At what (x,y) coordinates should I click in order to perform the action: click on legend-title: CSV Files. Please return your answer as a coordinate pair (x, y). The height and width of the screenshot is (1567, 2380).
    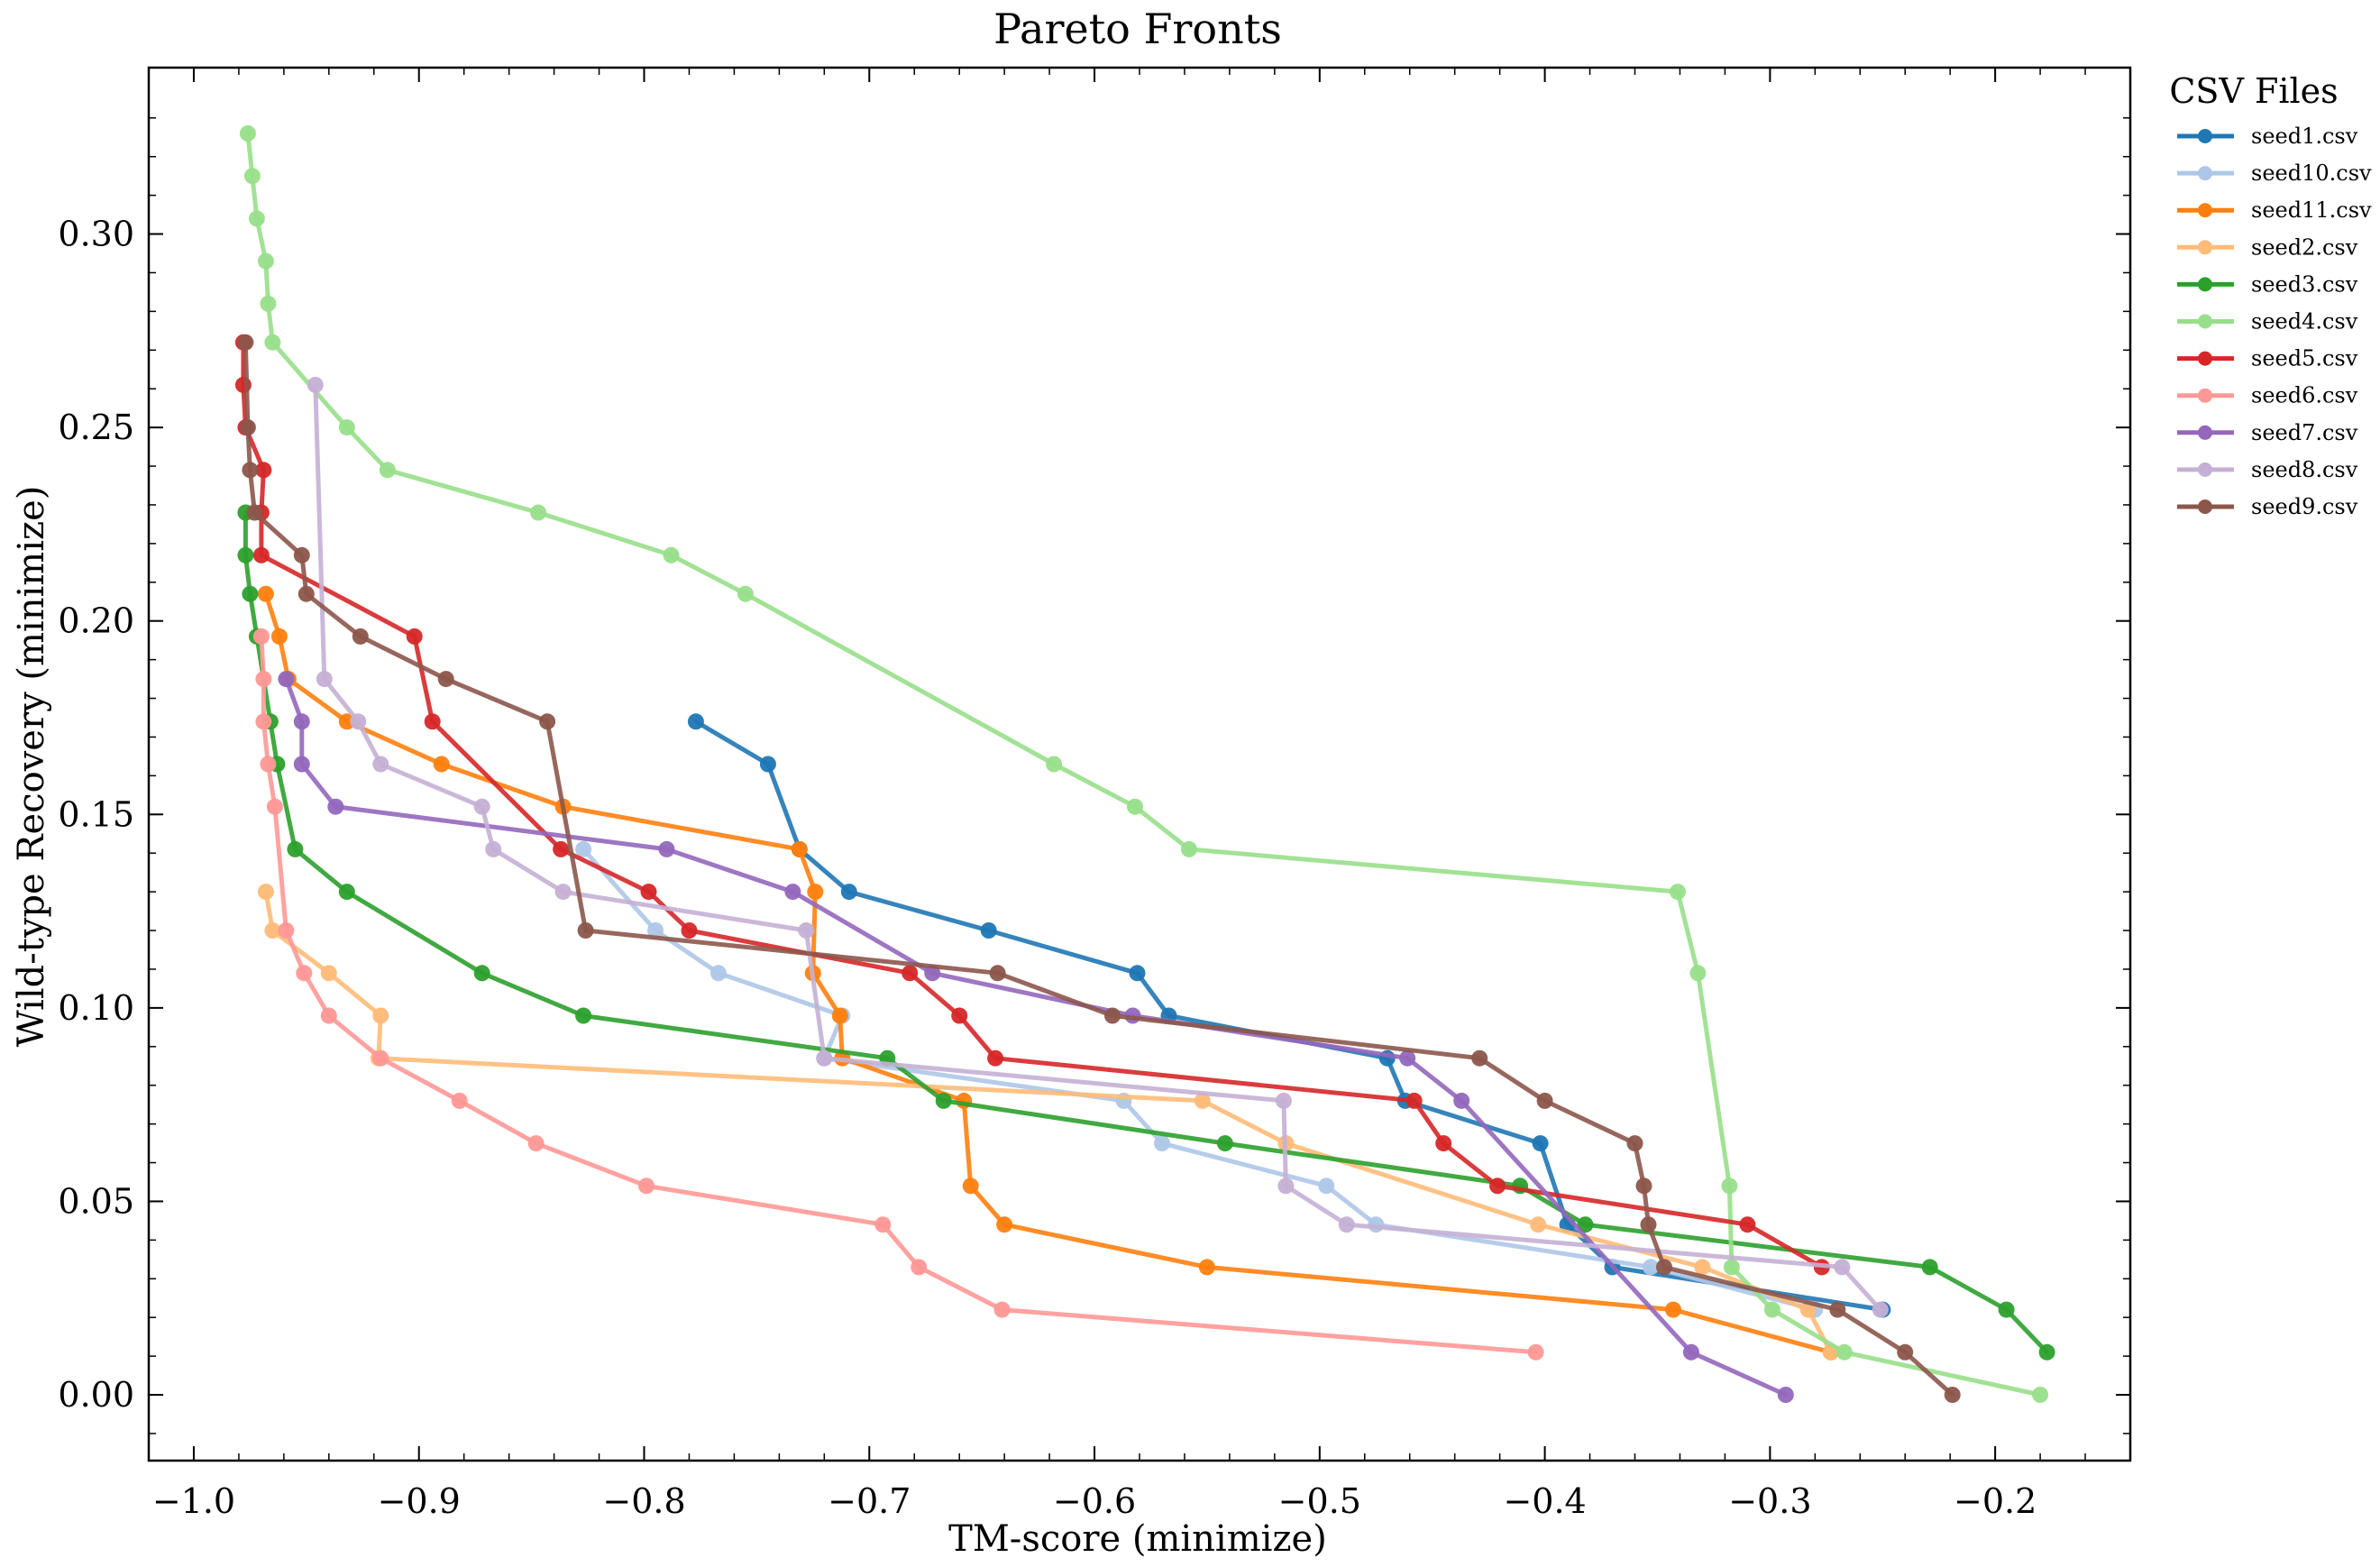
    Looking at the image, I should click on (2253, 91).